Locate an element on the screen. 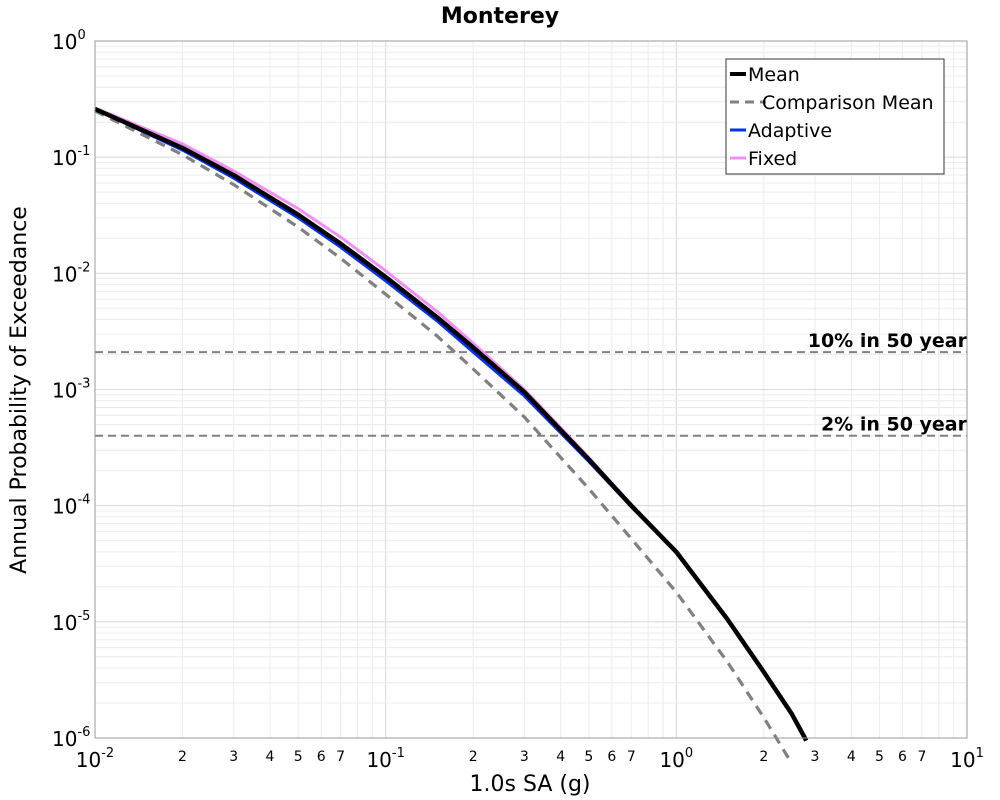 This screenshot has width=1000, height=800. reference-lines: 10% in 50 year 2% in 50 year is located at coordinates (531, 383).